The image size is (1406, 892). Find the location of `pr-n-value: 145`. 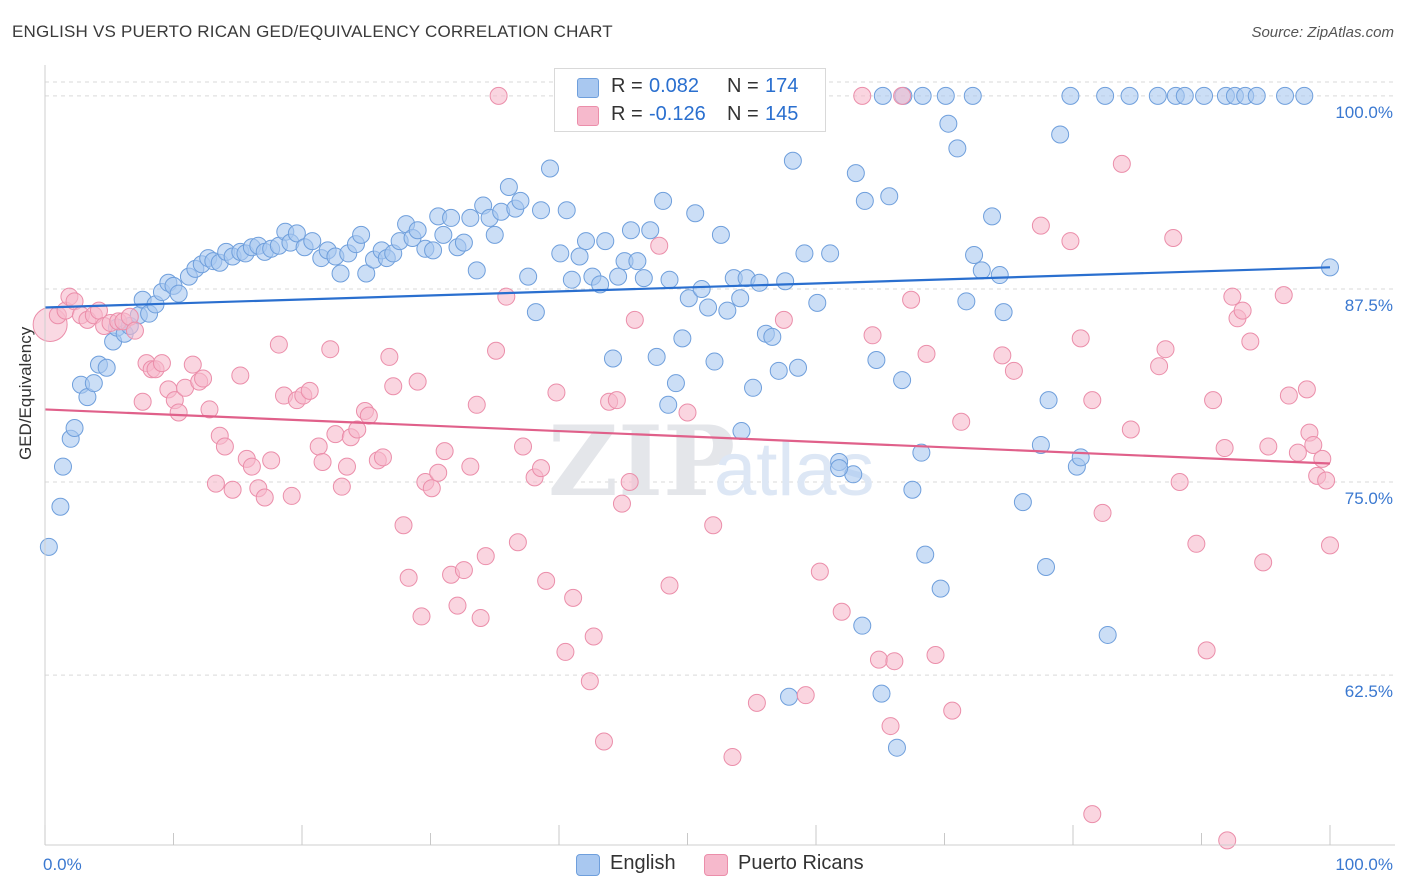

pr-n-value: 145 is located at coordinates (782, 114).